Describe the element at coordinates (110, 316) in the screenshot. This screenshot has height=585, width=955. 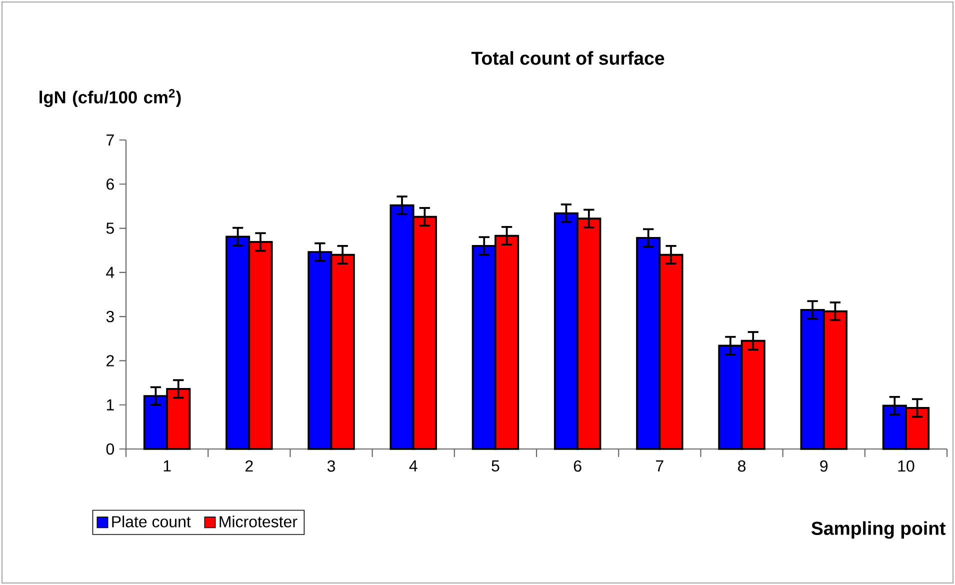
I see `y-tick-label: 3` at that location.